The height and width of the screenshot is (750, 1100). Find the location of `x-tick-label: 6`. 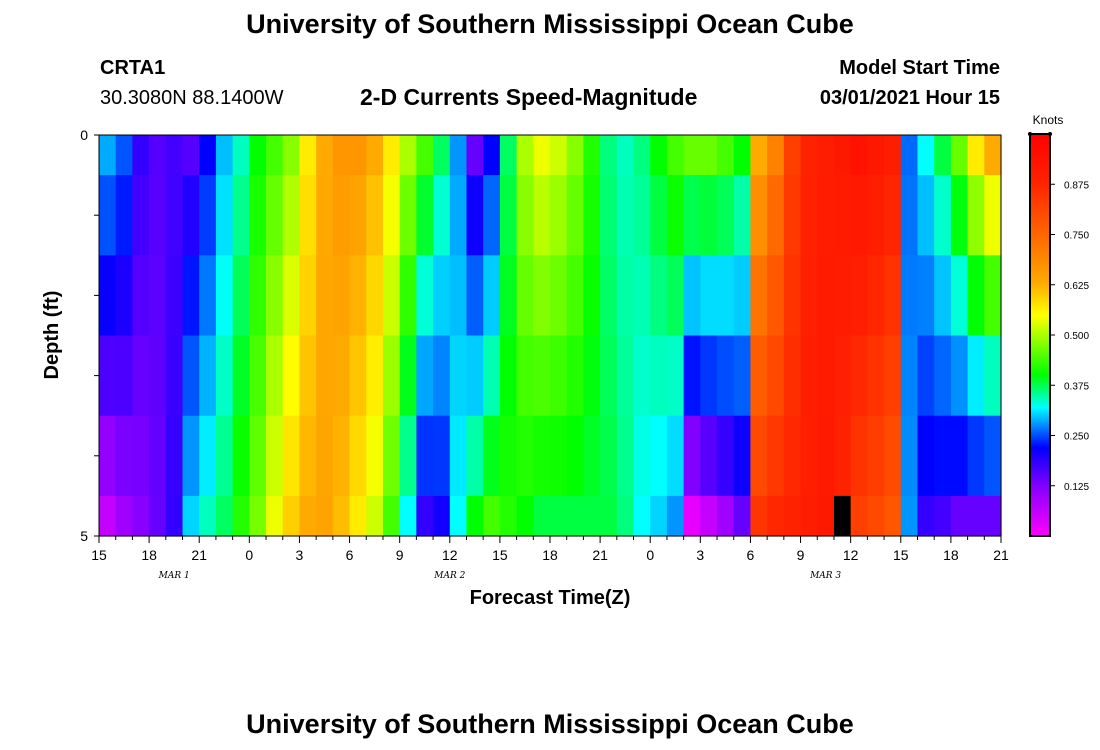

x-tick-label: 6 is located at coordinates (751, 555).